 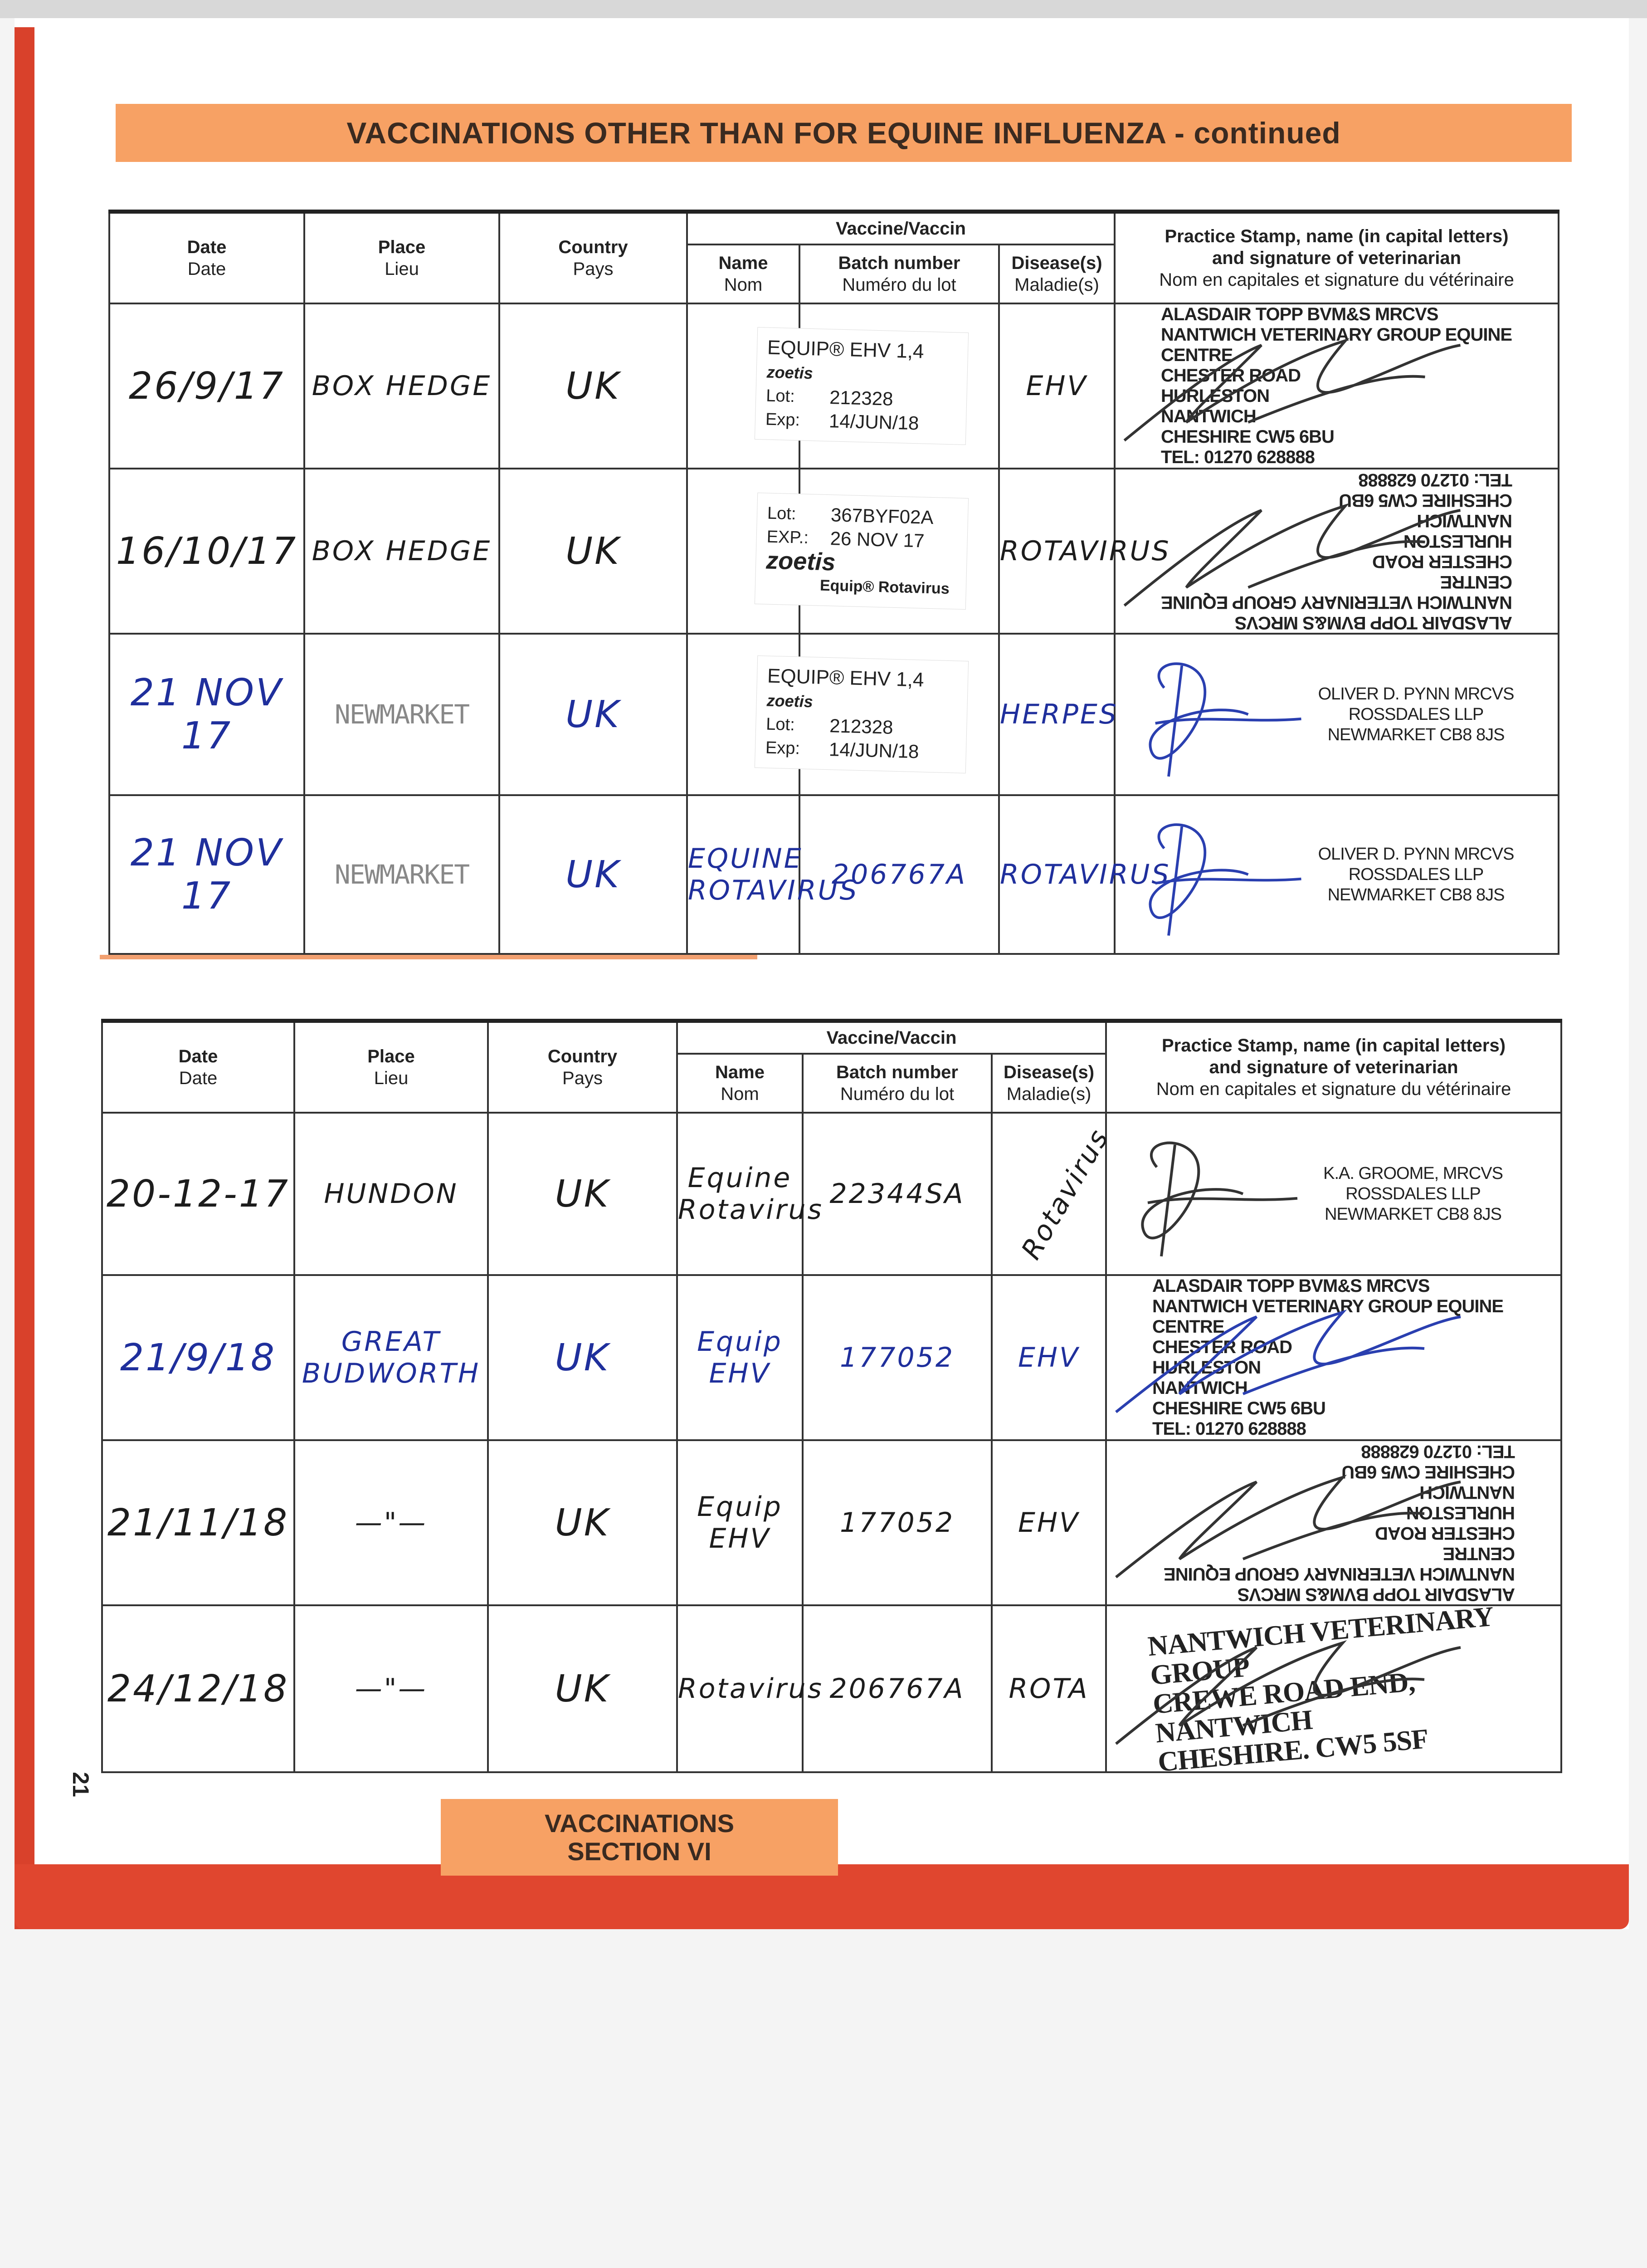 What do you see at coordinates (873, 422) in the screenshot?
I see `exp-value: 14/JUN/18` at bounding box center [873, 422].